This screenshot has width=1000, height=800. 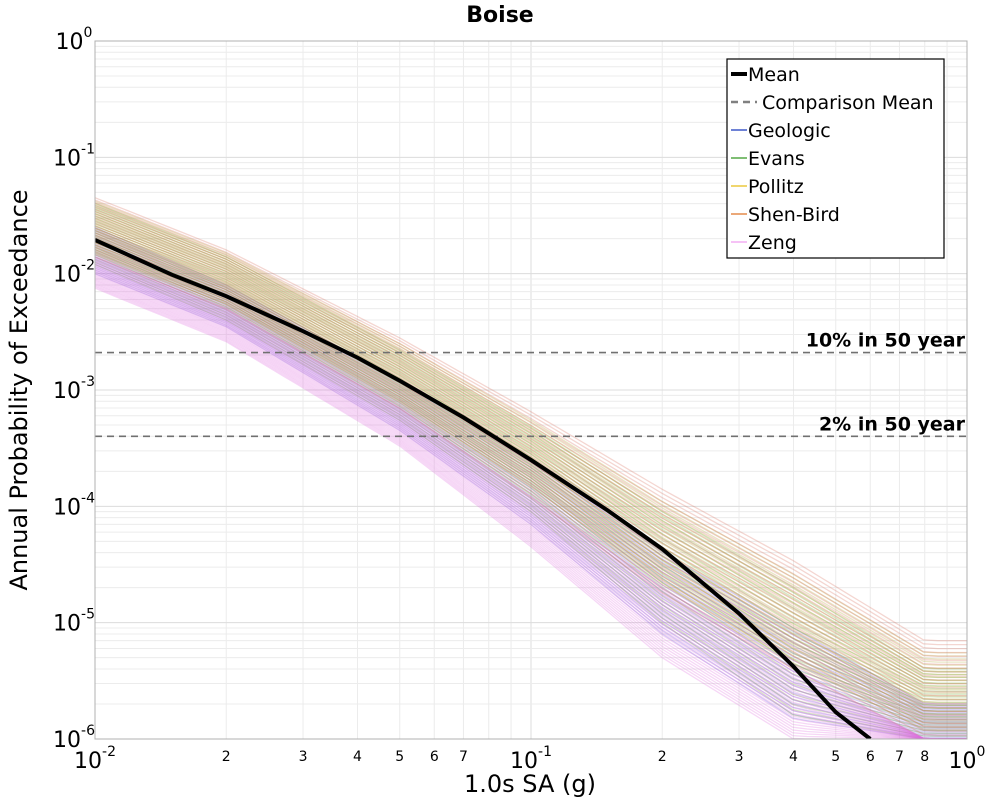 I want to click on y-tick-label: 10⁻³, so click(x=74, y=389).